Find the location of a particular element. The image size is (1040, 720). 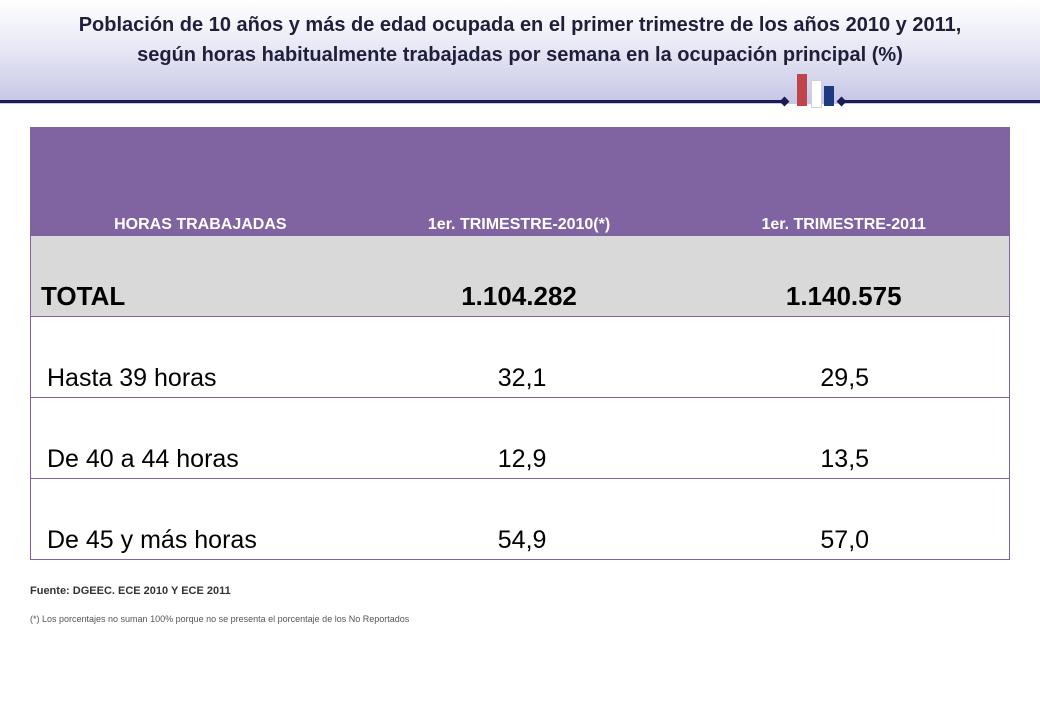

total-label: TOTAL is located at coordinates (83, 296).